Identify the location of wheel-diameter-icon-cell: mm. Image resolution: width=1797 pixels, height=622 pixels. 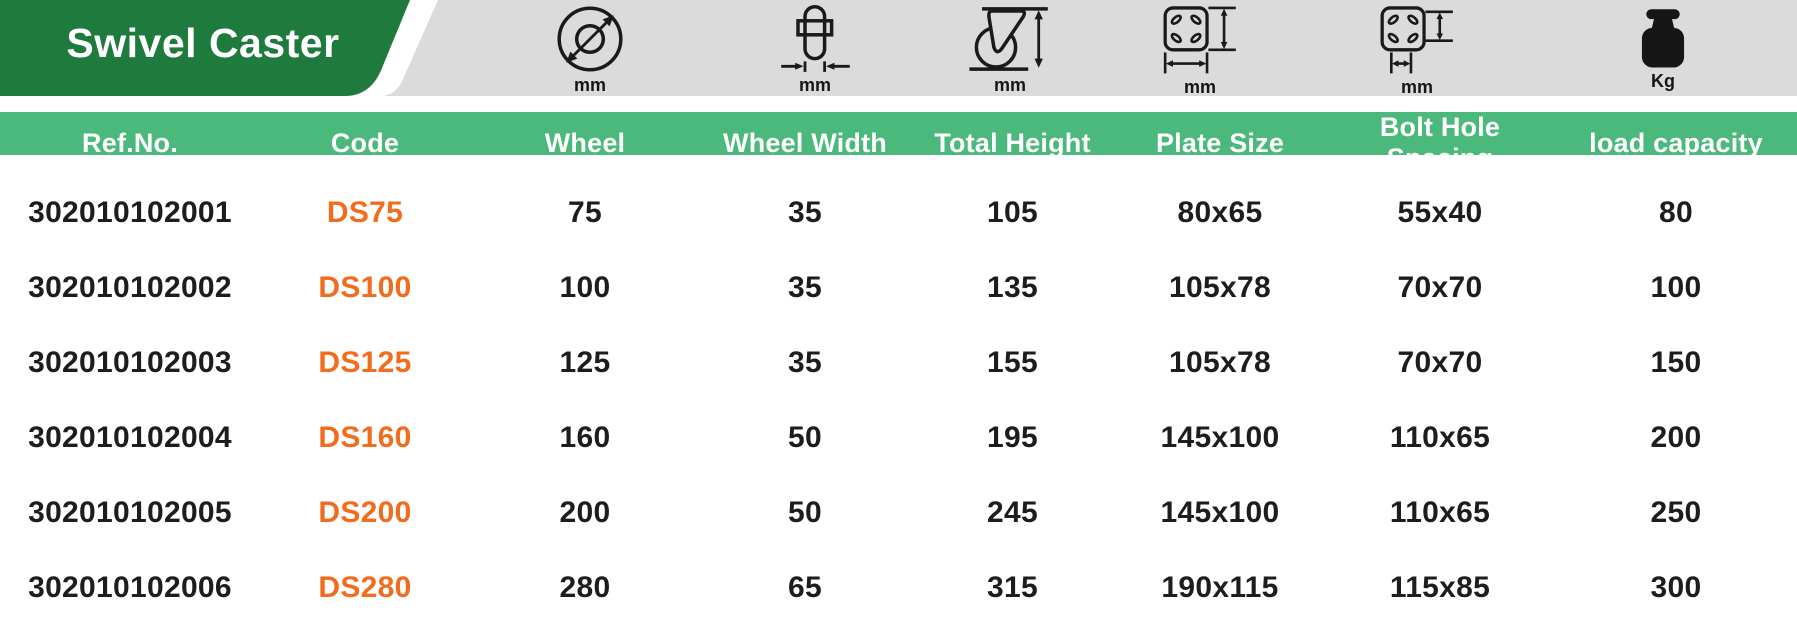
(590, 49).